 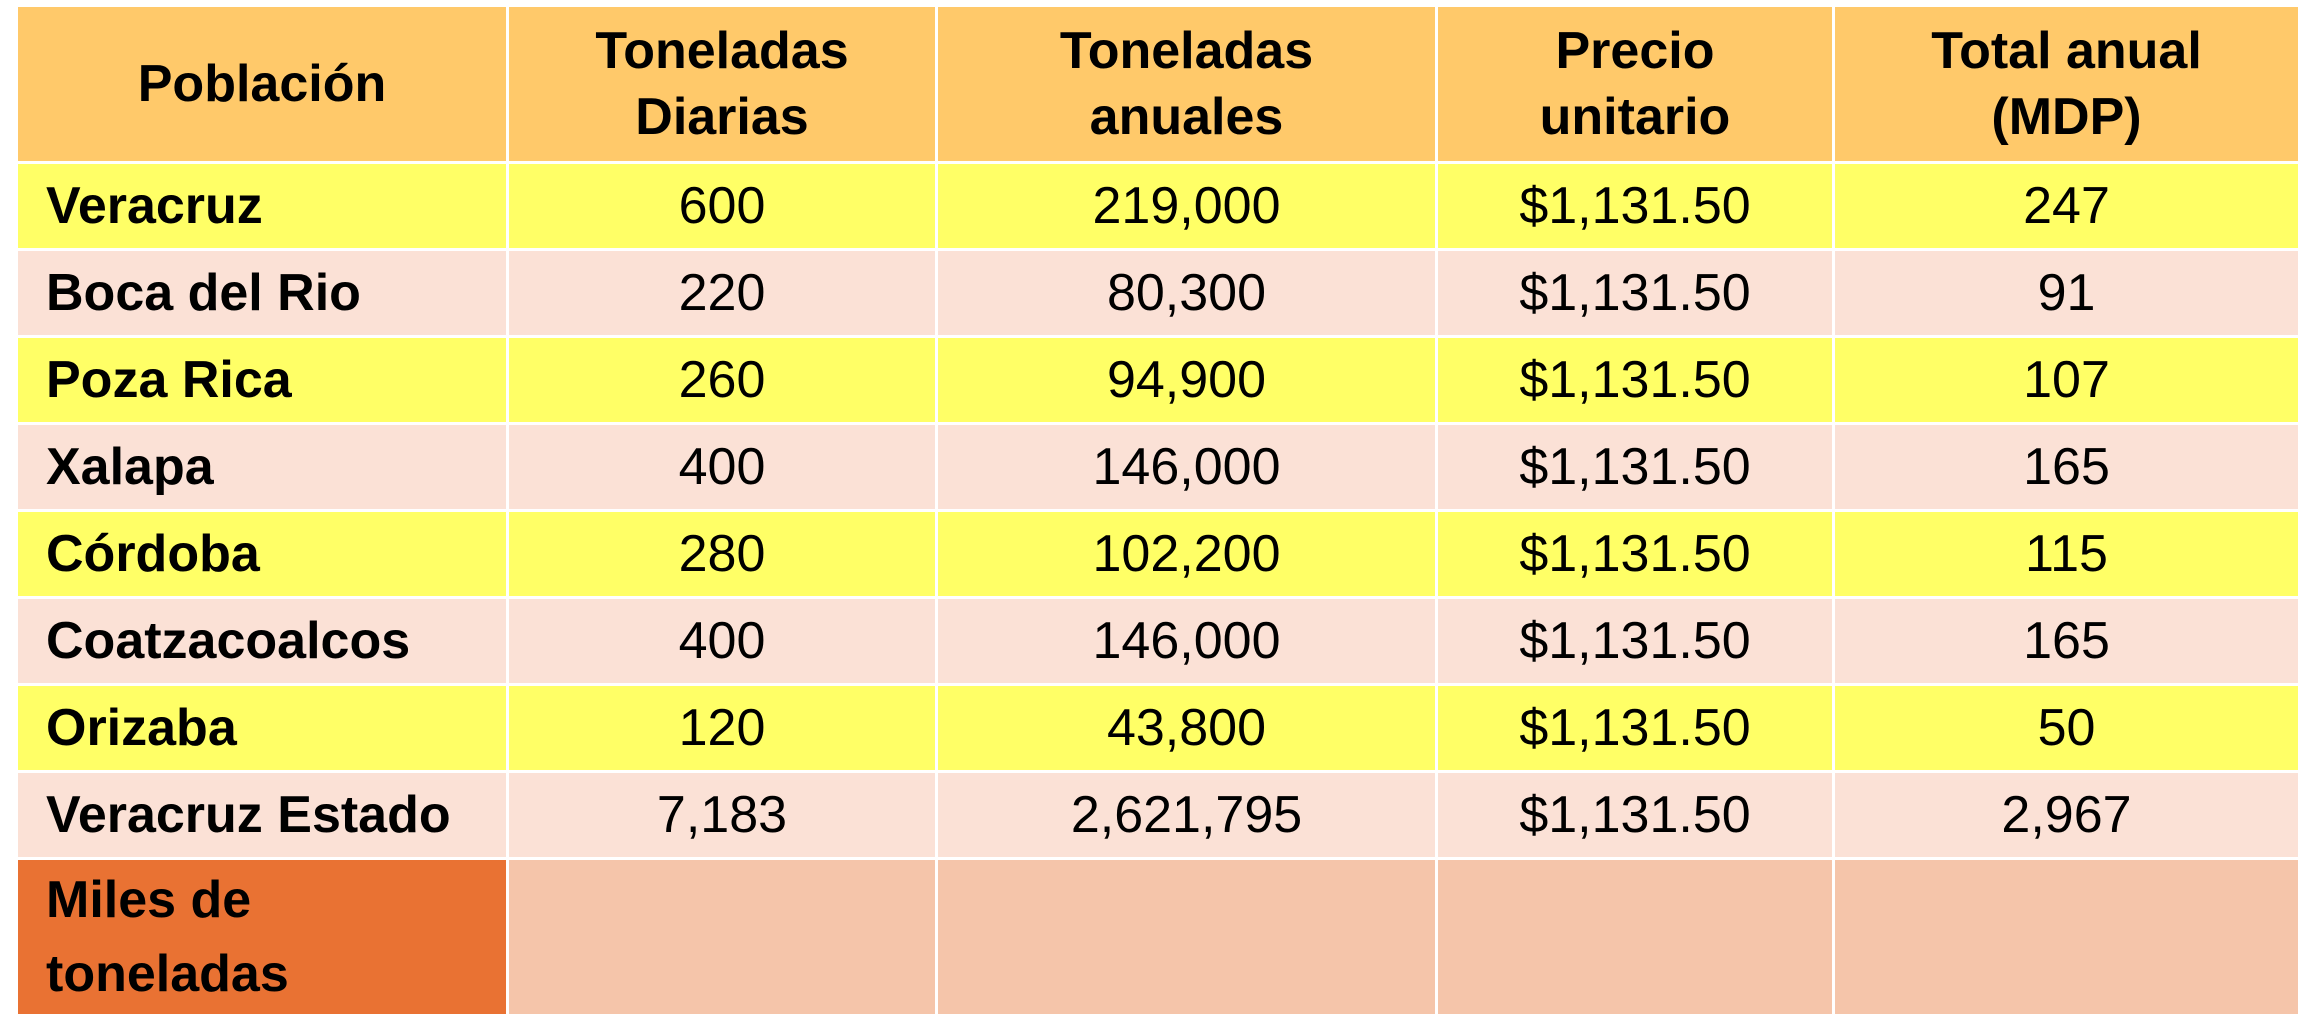 I want to click on cell-toneladas-anuales: 43,800, so click(x=1186, y=728).